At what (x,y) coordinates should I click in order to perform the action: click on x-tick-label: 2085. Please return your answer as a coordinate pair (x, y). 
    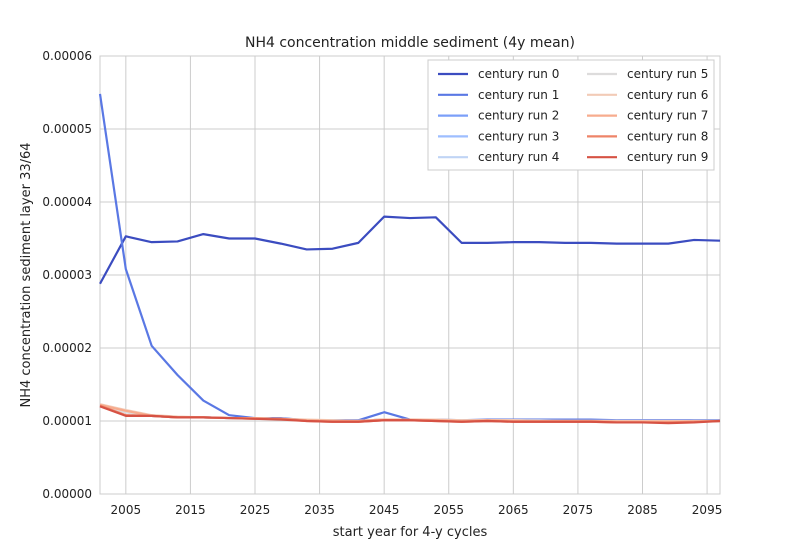
    Looking at the image, I should click on (642, 510).